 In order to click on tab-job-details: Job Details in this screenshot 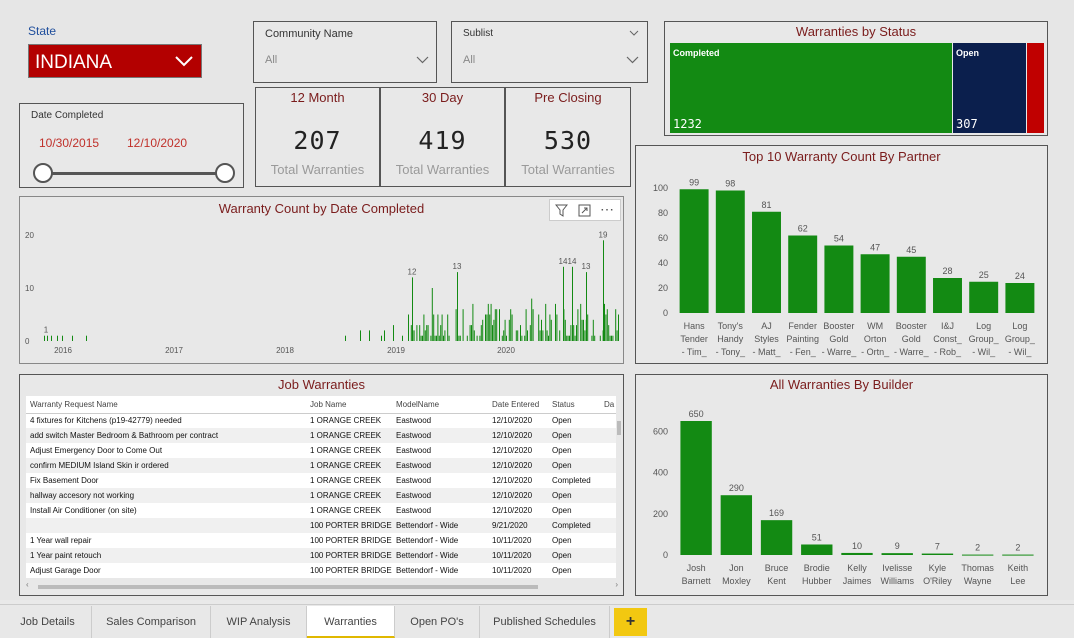, I will do `click(48, 622)`.